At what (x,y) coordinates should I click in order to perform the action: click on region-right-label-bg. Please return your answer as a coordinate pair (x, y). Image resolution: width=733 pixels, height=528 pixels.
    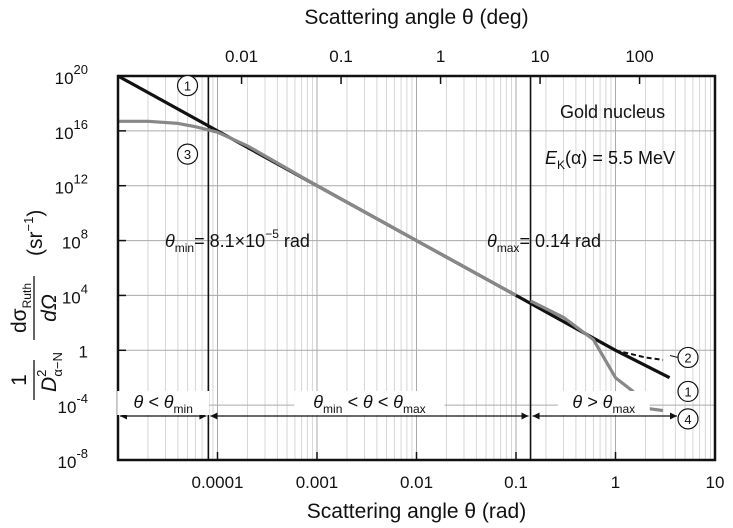
    Looking at the image, I should click on (603, 403).